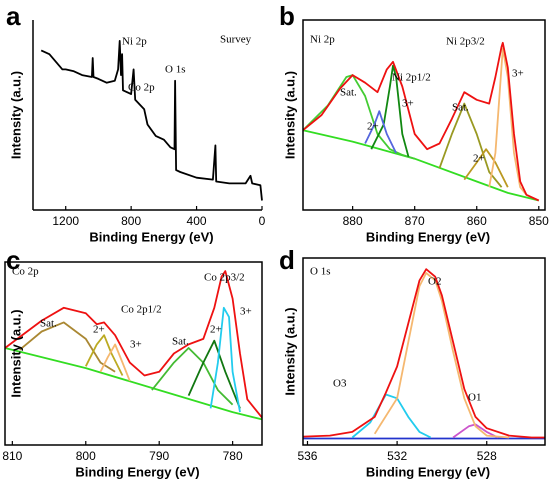  Describe the element at coordinates (287, 16) in the screenshot. I see `panel-letter: b` at that location.